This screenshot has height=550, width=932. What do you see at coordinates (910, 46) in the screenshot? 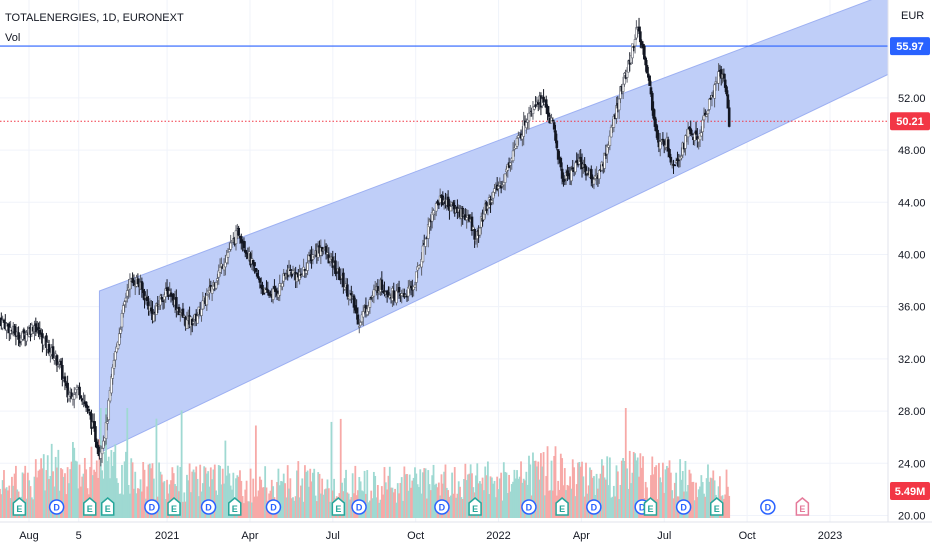
I see `level-price-badge: 55.97` at bounding box center [910, 46].